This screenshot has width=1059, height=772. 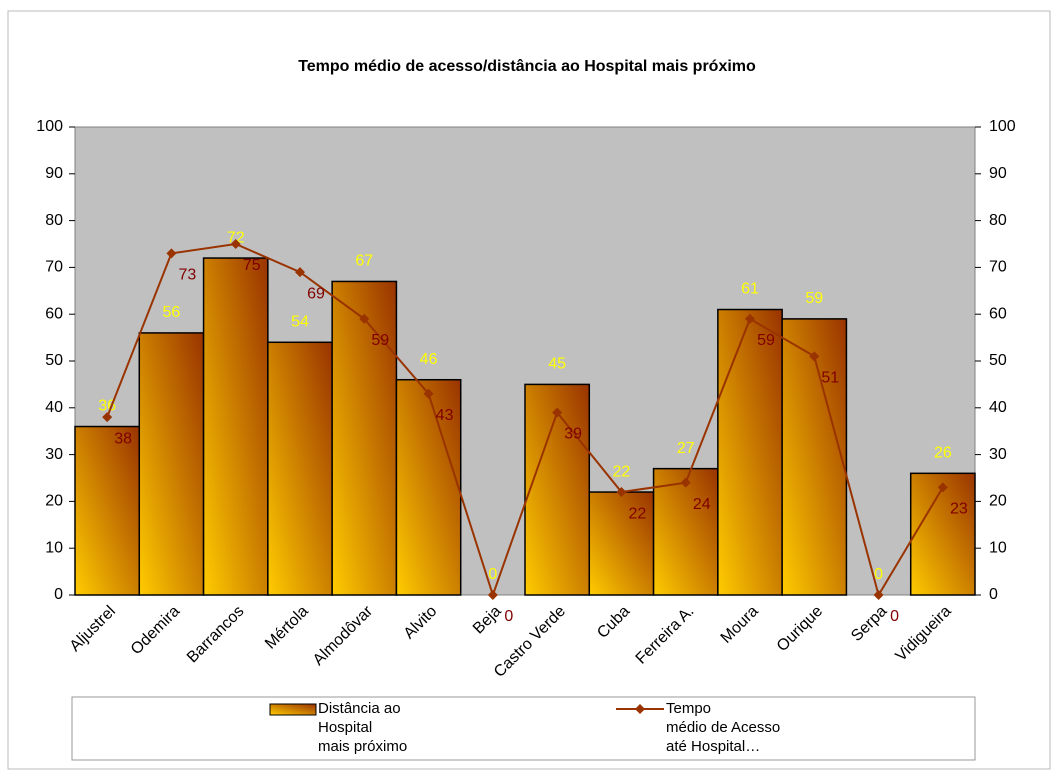 I want to click on bar-value-label: 22, so click(x=622, y=471).